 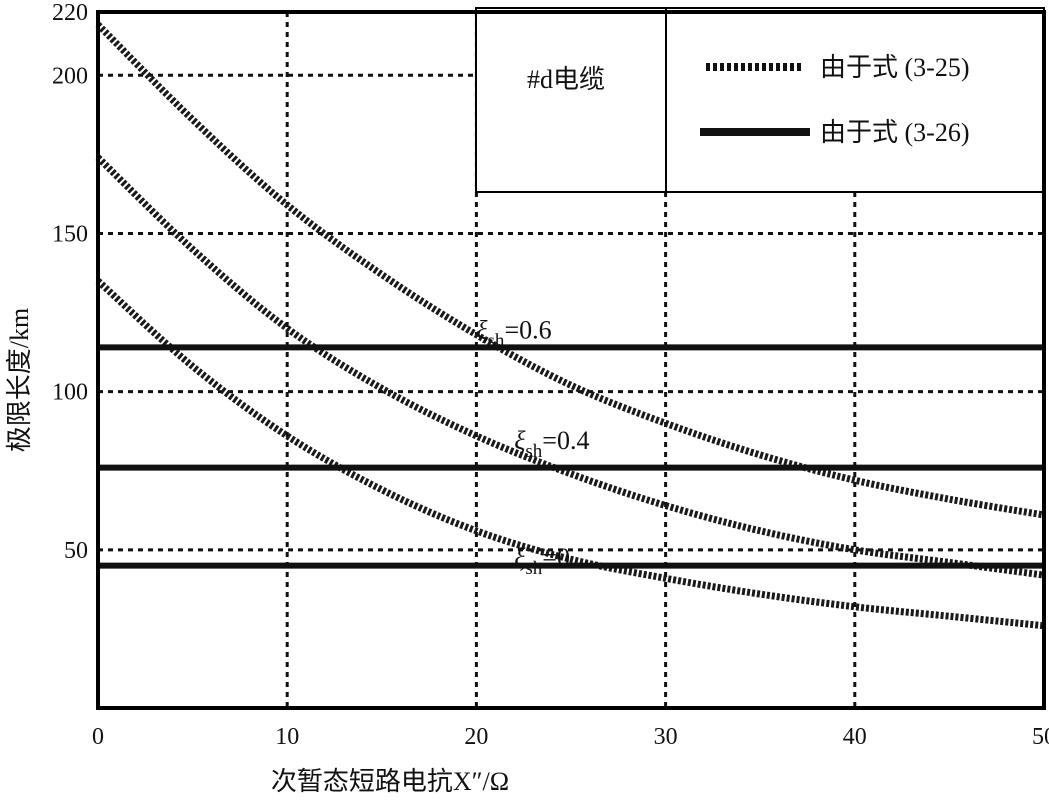 What do you see at coordinates (19, 380) in the screenshot?
I see `y-axis-title: 极限长度/km` at bounding box center [19, 380].